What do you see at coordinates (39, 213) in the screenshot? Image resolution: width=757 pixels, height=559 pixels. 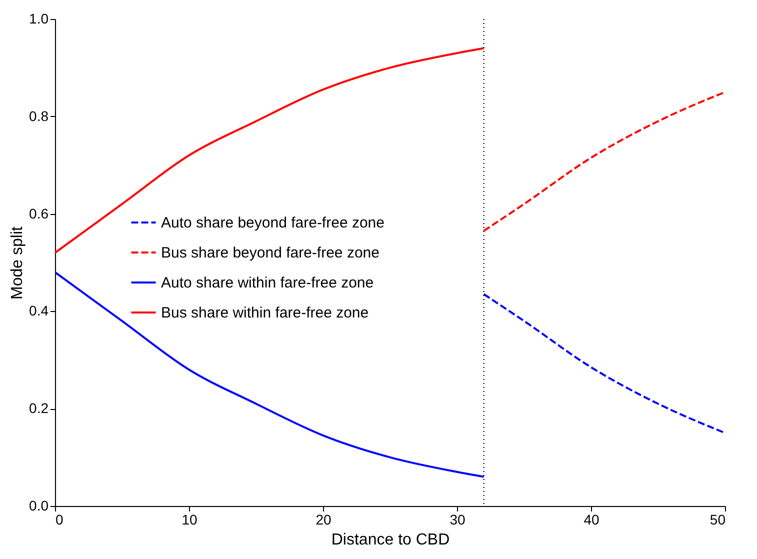 I see `y-tick-label: 0.6` at bounding box center [39, 213].